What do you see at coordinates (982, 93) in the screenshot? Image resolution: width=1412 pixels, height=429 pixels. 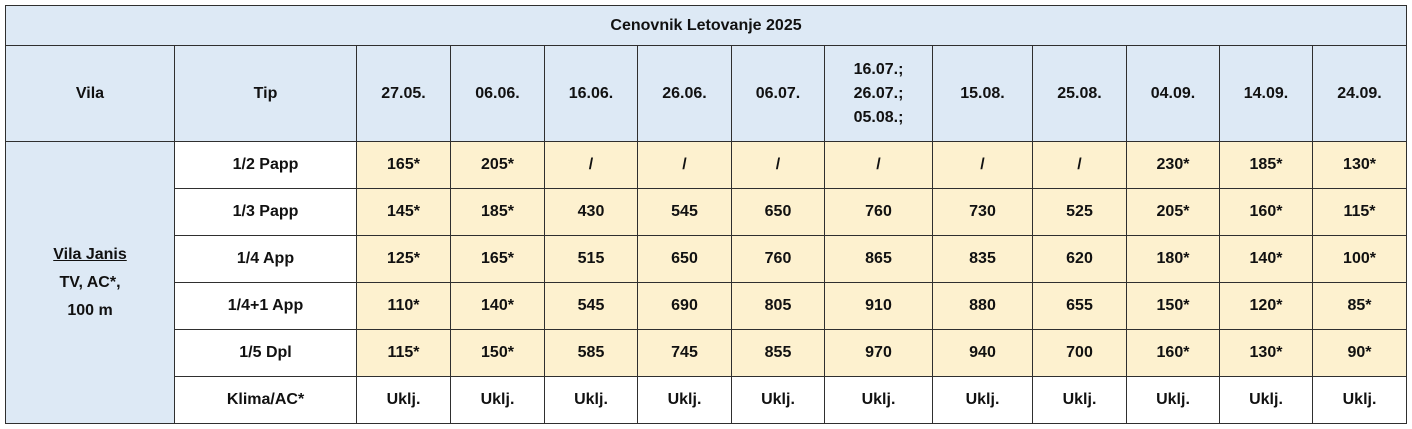 I see `header-cell: 15.08.` at bounding box center [982, 93].